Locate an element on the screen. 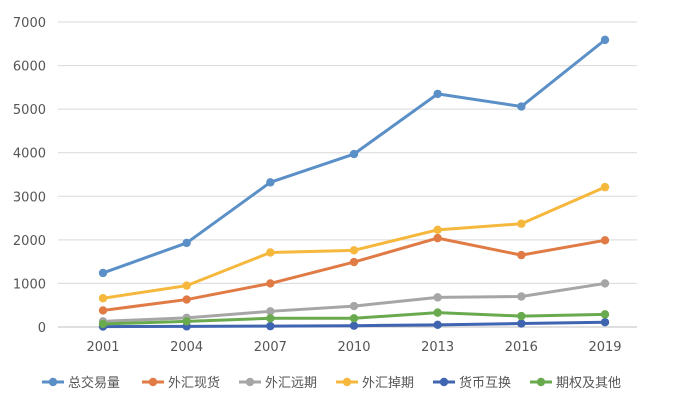  y-tick-label: 2000 is located at coordinates (29, 241).